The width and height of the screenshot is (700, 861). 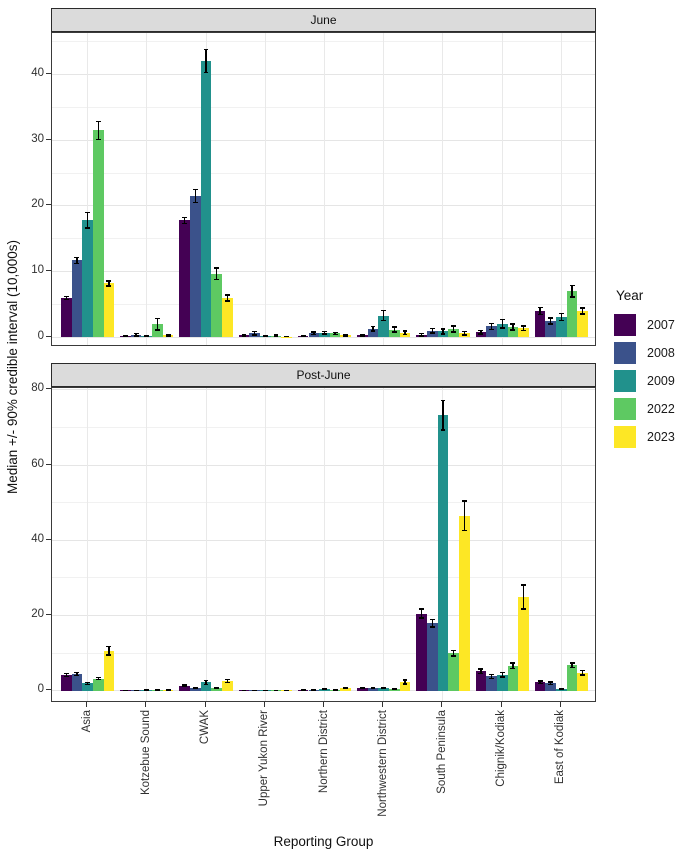 I want to click on legend-swatch, so click(x=625, y=409).